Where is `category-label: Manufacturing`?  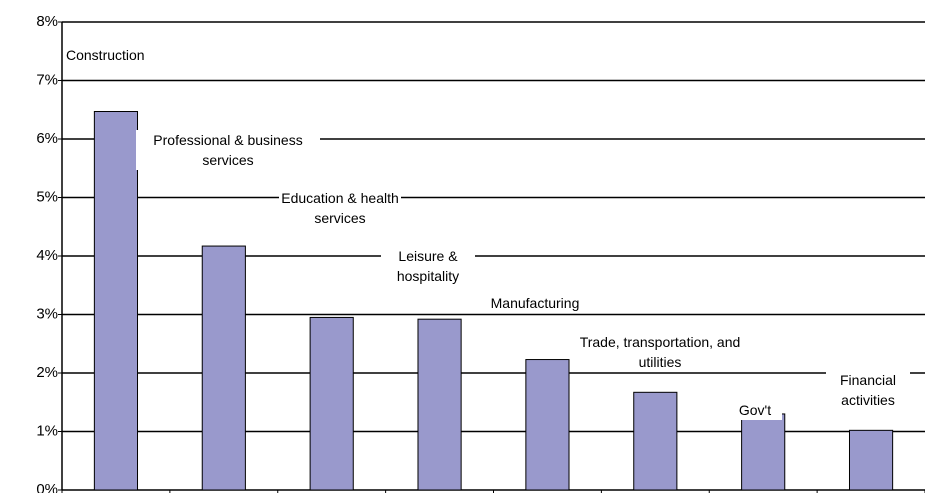 category-label: Manufacturing is located at coordinates (535, 303).